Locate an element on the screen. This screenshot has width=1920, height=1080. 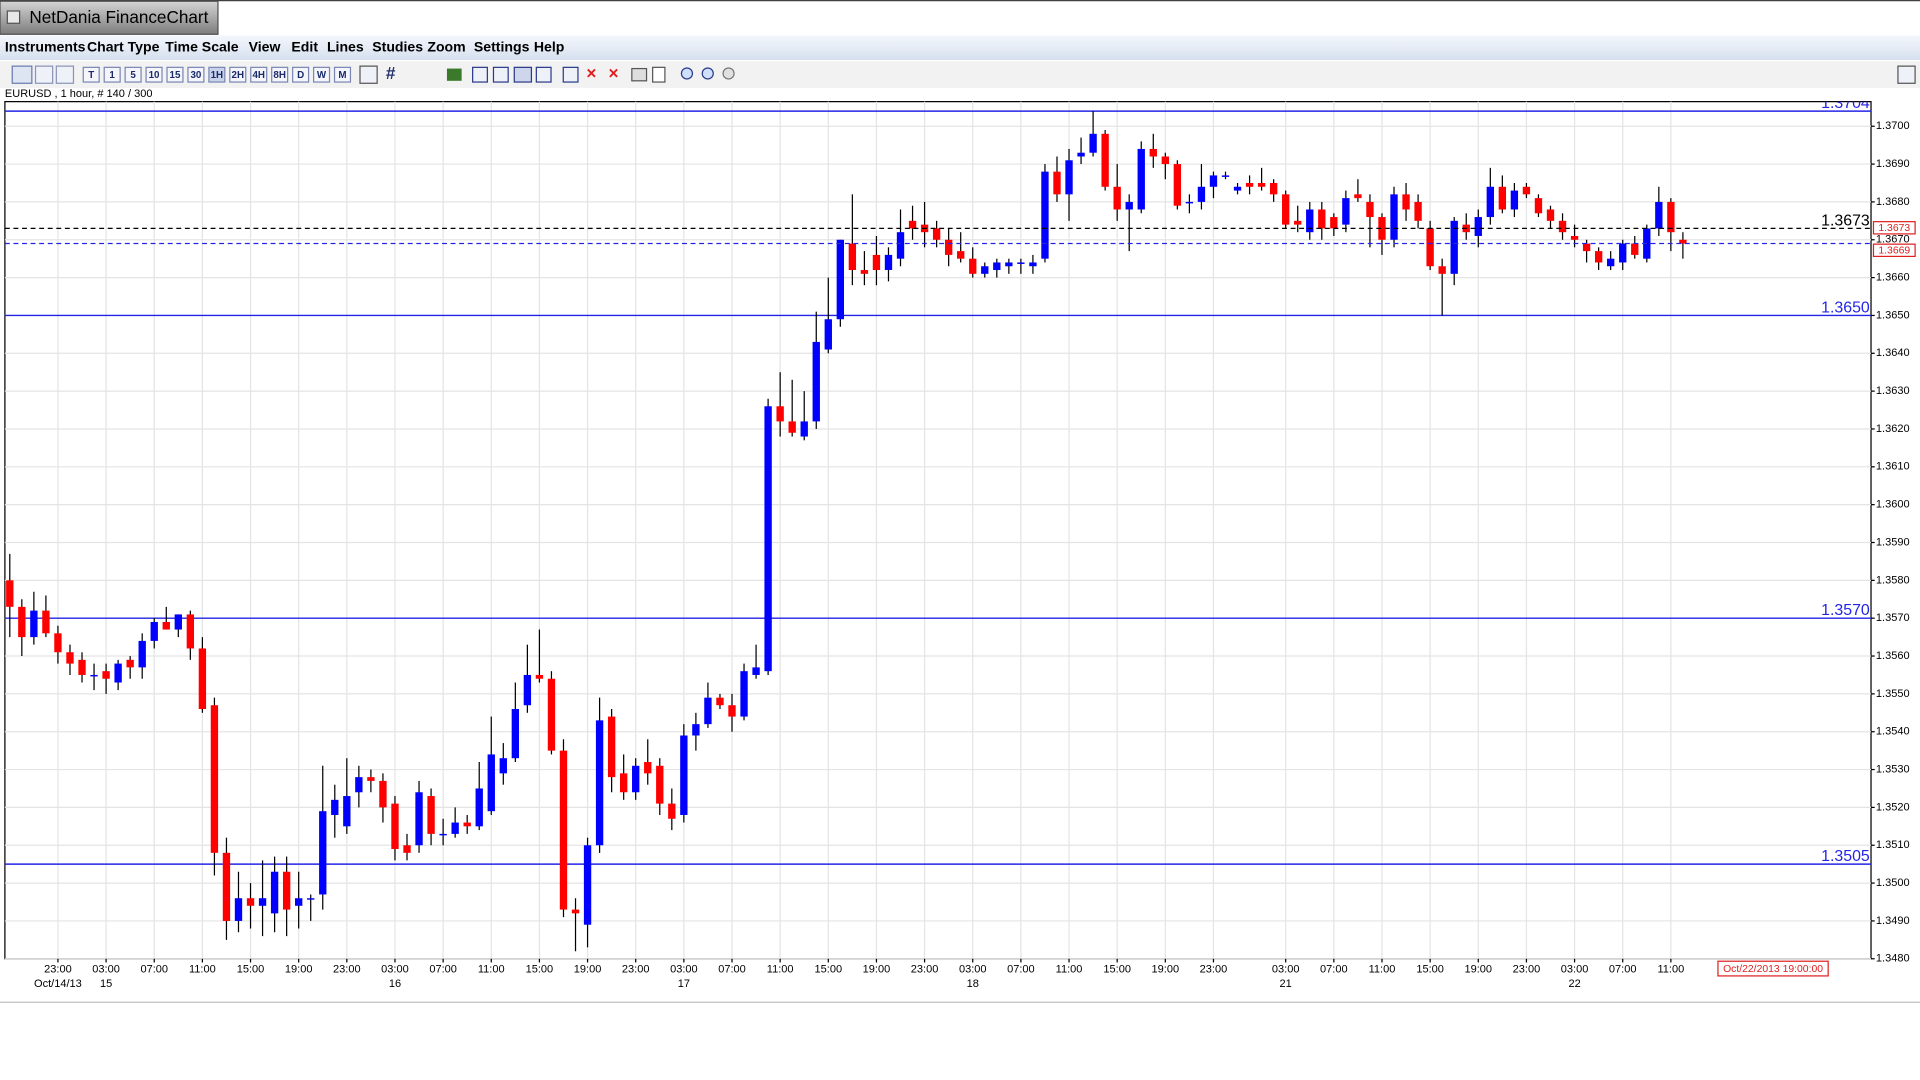
menu-item: Zoom is located at coordinates (446, 46).